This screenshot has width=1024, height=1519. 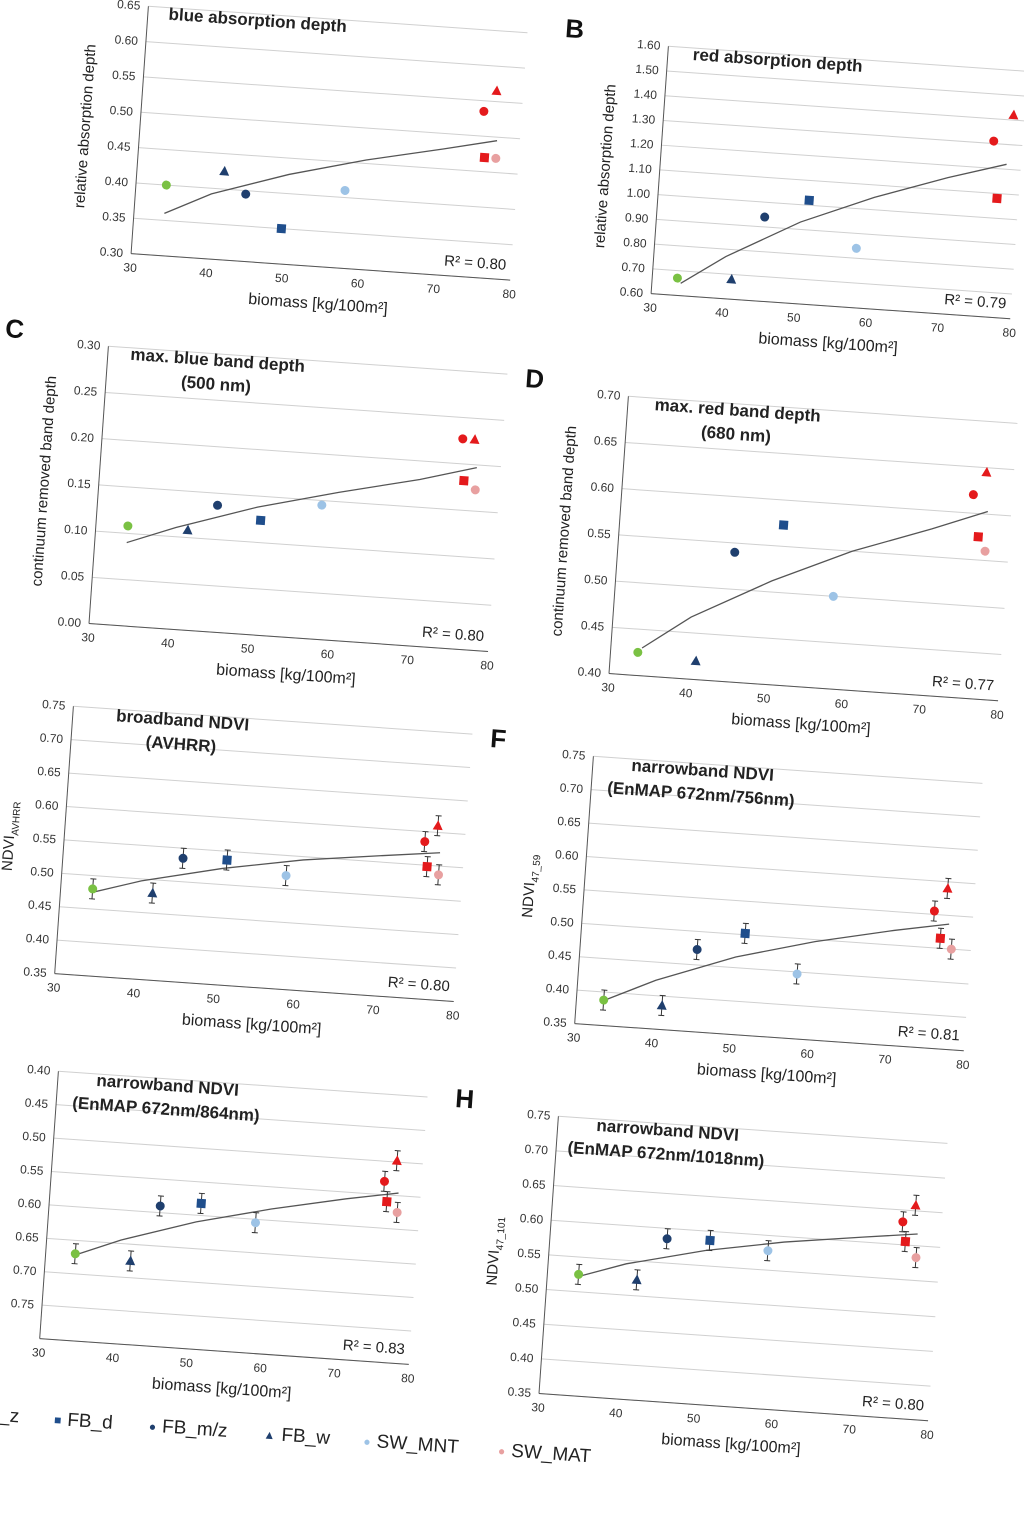 What do you see at coordinates (501, 1233) in the screenshot?
I see `y-axis-label-sub: 47_101` at bounding box center [501, 1233].